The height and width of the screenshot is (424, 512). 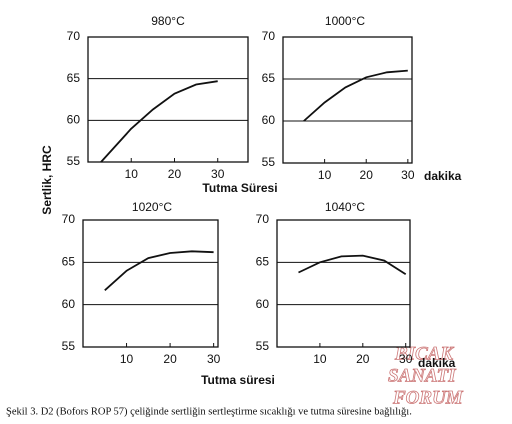 I want to click on panel-title: 1000°C, so click(x=345, y=21).